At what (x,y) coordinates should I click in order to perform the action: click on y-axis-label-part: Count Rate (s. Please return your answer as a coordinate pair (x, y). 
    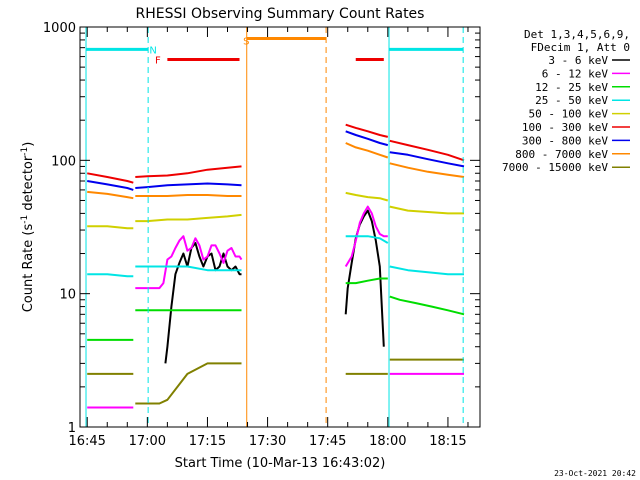
    Looking at the image, I should click on (28, 268).